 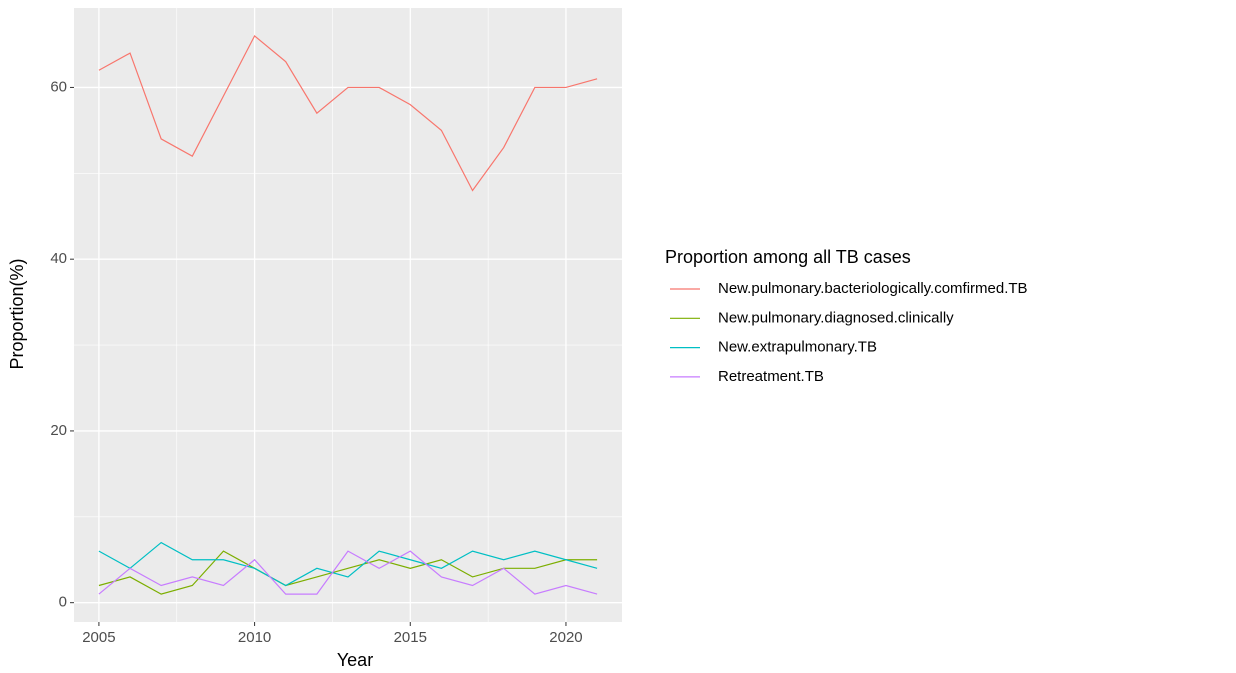 I want to click on y-tick-label: 0, so click(x=63, y=602).